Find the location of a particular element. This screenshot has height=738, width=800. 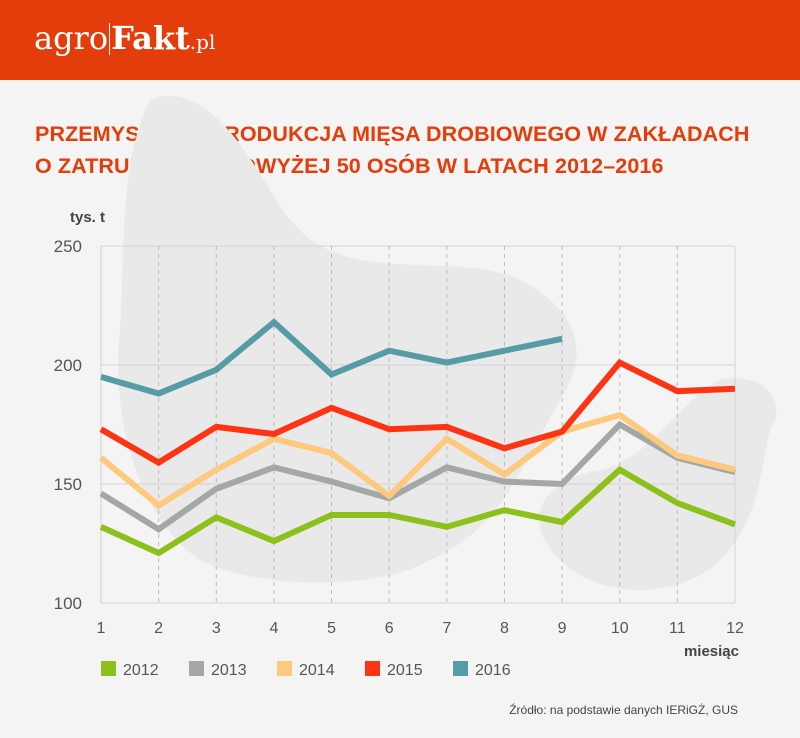

series-line-2014 is located at coordinates (417, 460).